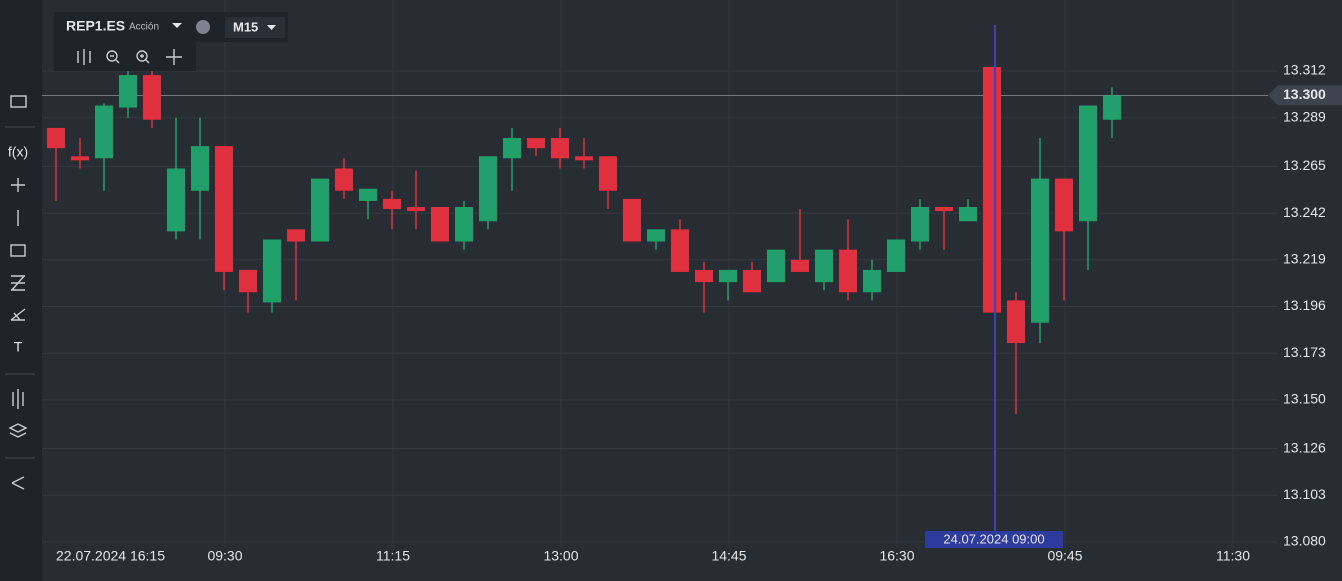 This screenshot has height=581, width=1342. Describe the element at coordinates (1304, 258) in the screenshot. I see `y-tick-label: 13.219` at that location.